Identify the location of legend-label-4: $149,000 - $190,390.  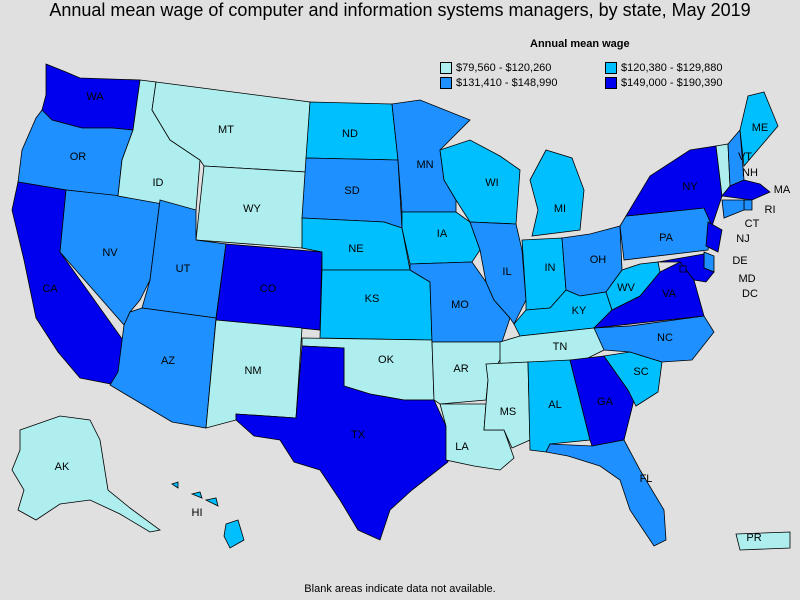
(672, 83).